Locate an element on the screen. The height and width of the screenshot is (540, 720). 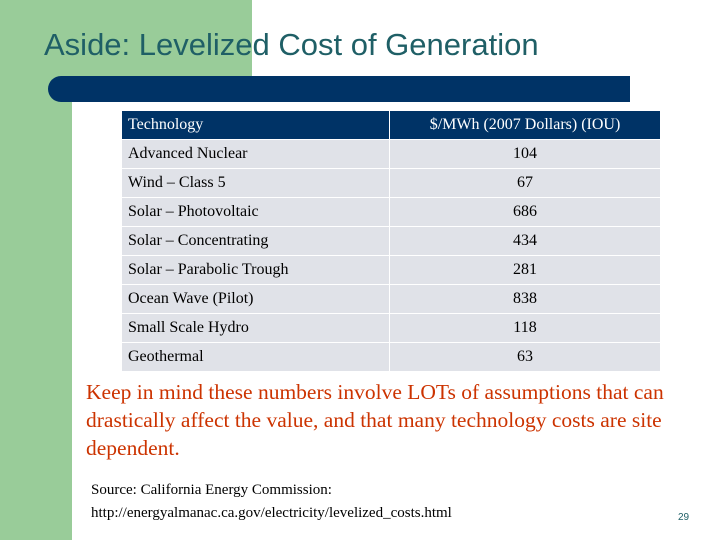
cost-cell: 434 is located at coordinates (525, 241).